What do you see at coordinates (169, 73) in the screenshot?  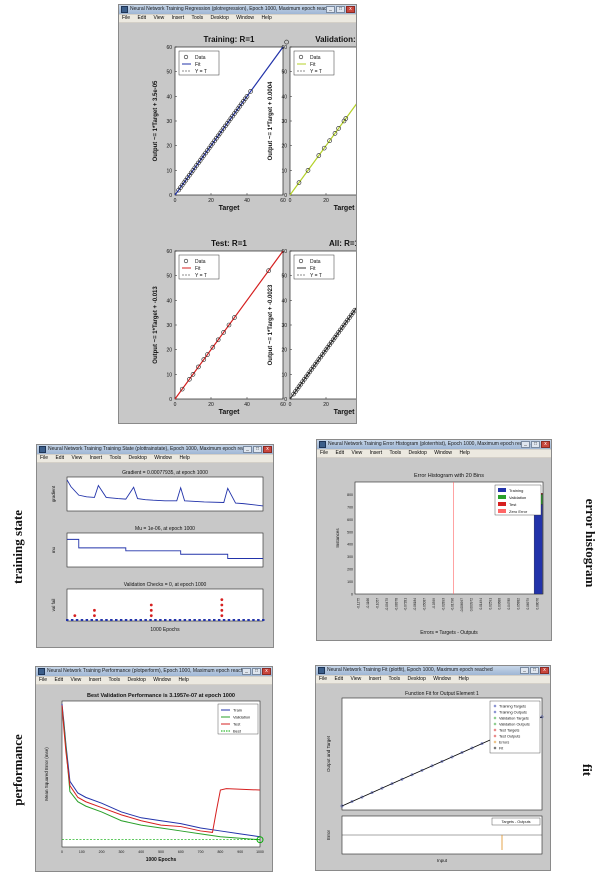 I see `y-tick-label: 50` at bounding box center [169, 73].